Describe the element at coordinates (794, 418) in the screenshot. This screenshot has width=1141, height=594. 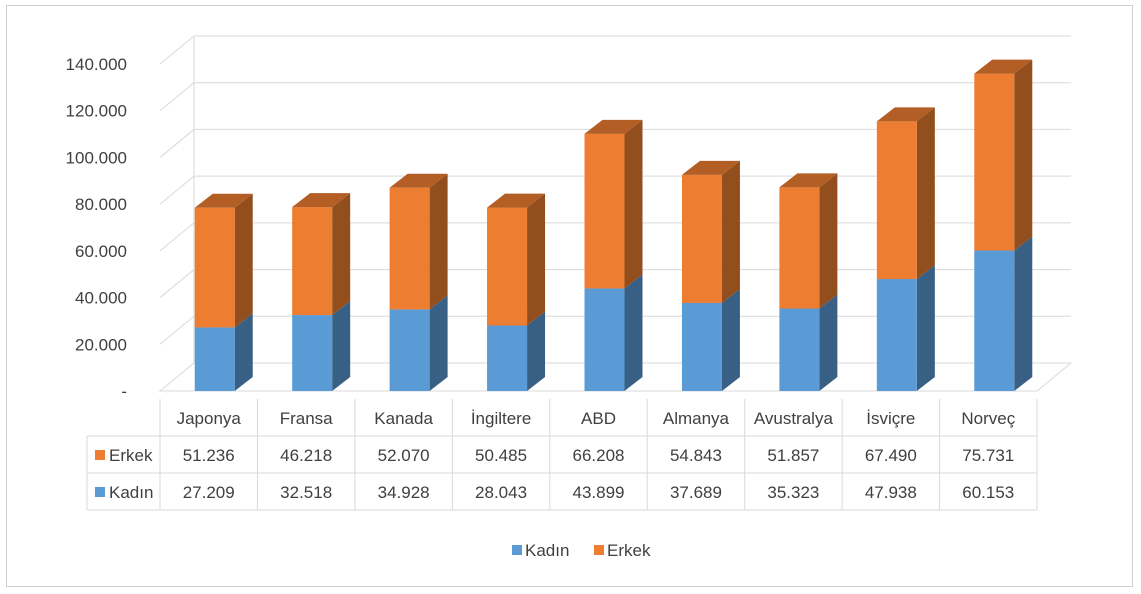
I see `category-label: Avustralya` at that location.